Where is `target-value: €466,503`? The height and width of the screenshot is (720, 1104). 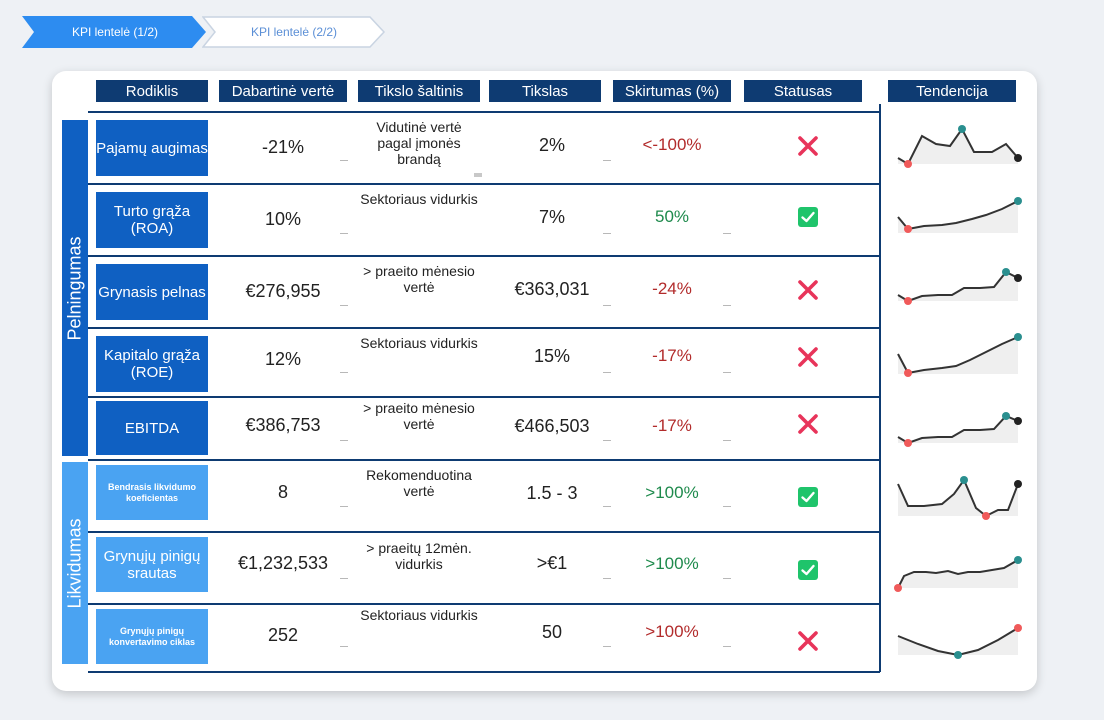 target-value: €466,503 is located at coordinates (552, 426).